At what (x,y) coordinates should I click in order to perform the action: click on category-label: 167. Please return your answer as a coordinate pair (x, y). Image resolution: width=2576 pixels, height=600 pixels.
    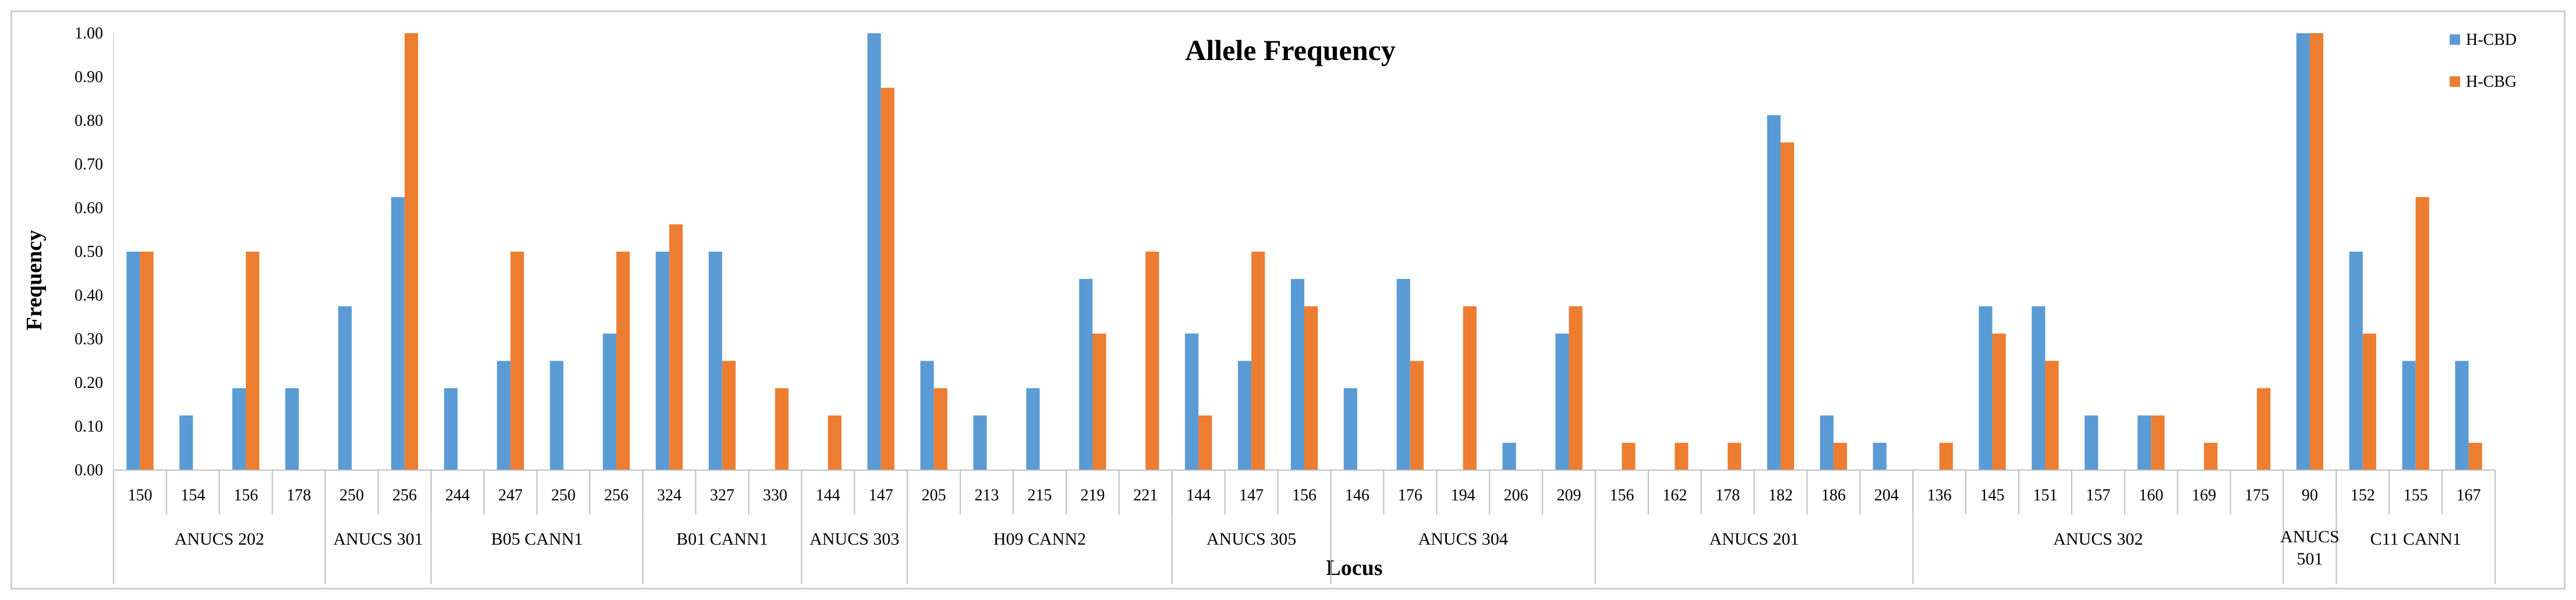
    Looking at the image, I should click on (2469, 495).